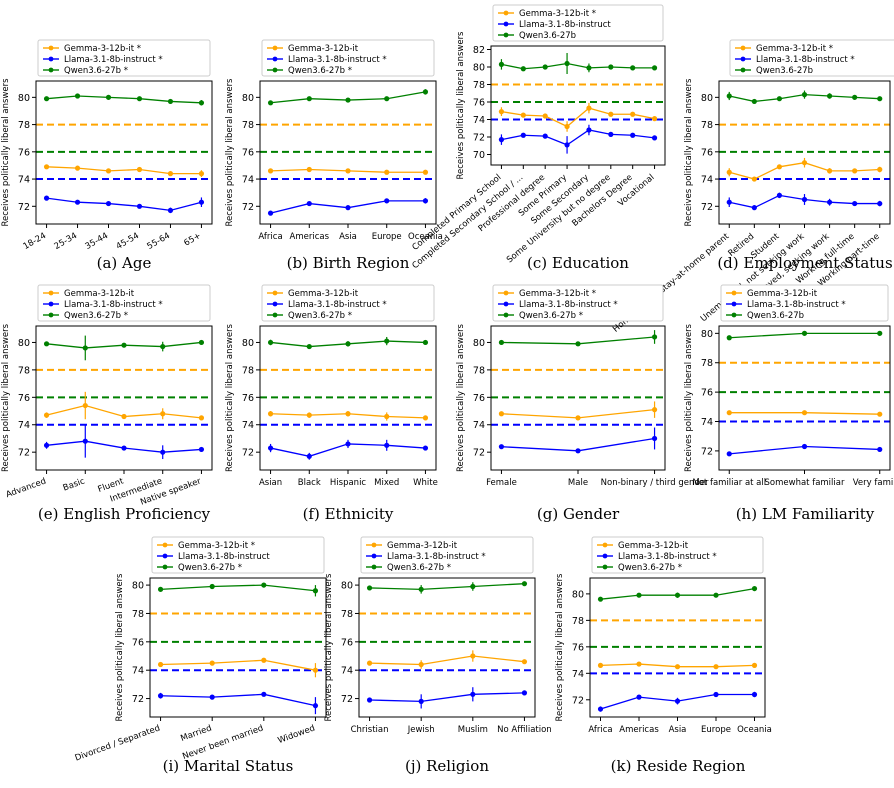  I want to click on legend-label: Qwen3.6-27b *, so click(650, 568).